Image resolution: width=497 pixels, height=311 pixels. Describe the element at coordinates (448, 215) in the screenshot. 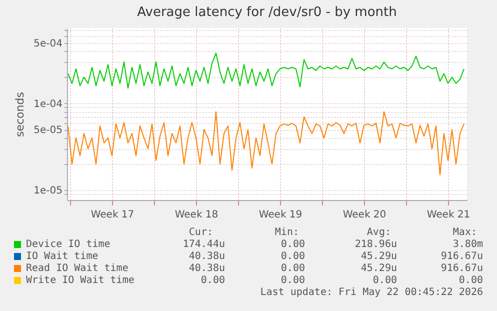

I see `x-tick-label: Week 21` at that location.